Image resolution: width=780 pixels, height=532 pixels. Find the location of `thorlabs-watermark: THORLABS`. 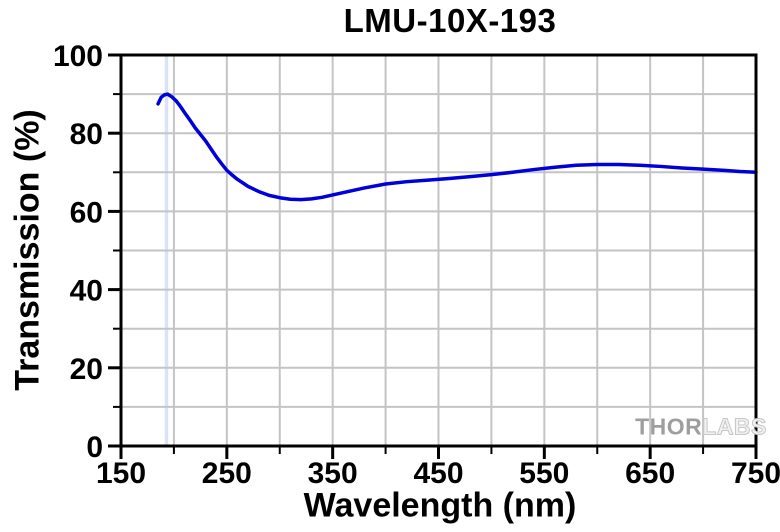

thorlabs-watermark: THORLABS is located at coordinates (701, 427).